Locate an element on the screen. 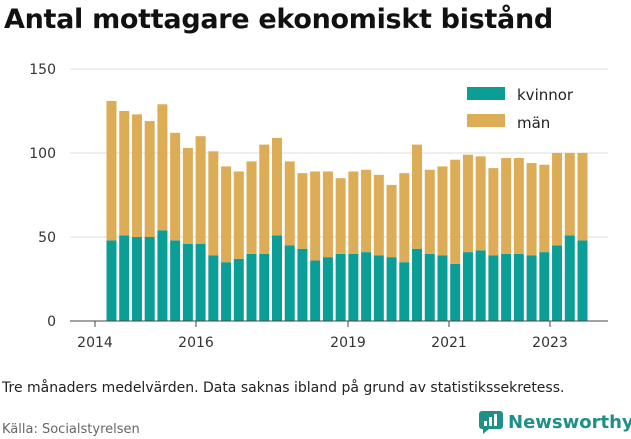  y-tick-label: 100 is located at coordinates (42, 154).